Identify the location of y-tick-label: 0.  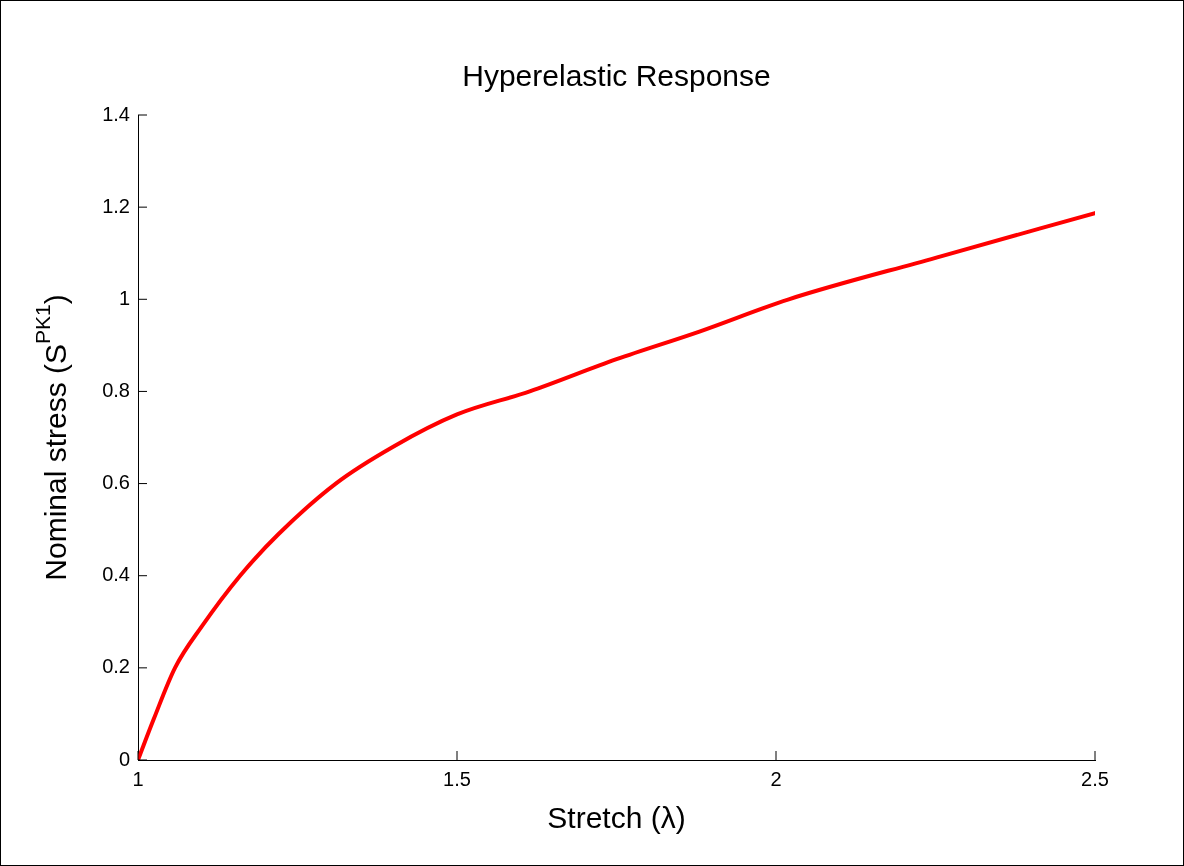
(124, 758).